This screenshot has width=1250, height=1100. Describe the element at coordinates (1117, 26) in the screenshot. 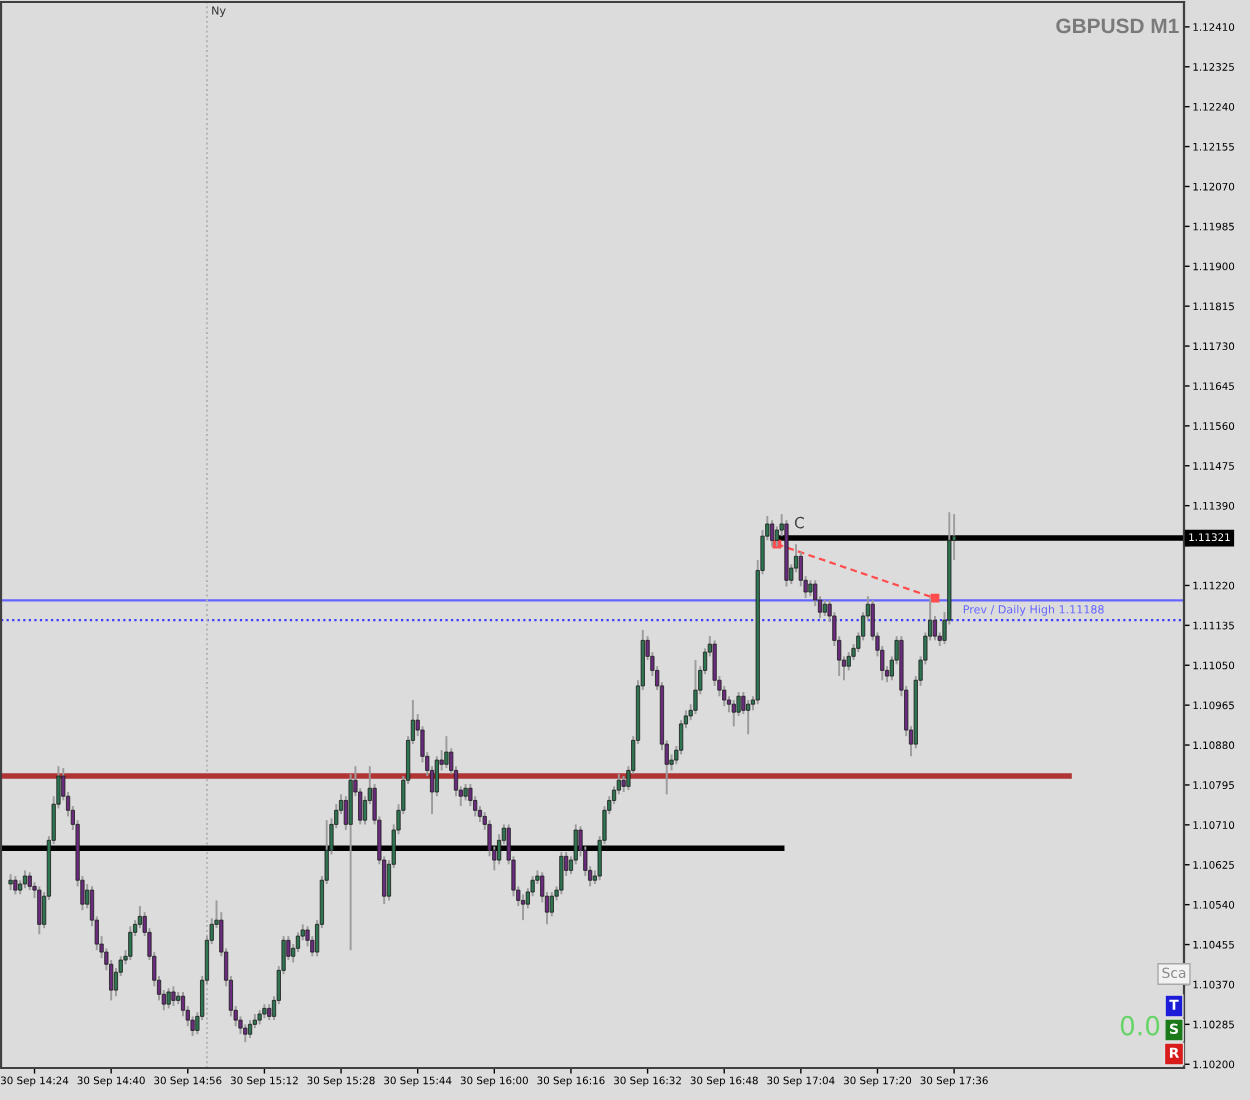

I see `text: GBPUSD M1` at that location.